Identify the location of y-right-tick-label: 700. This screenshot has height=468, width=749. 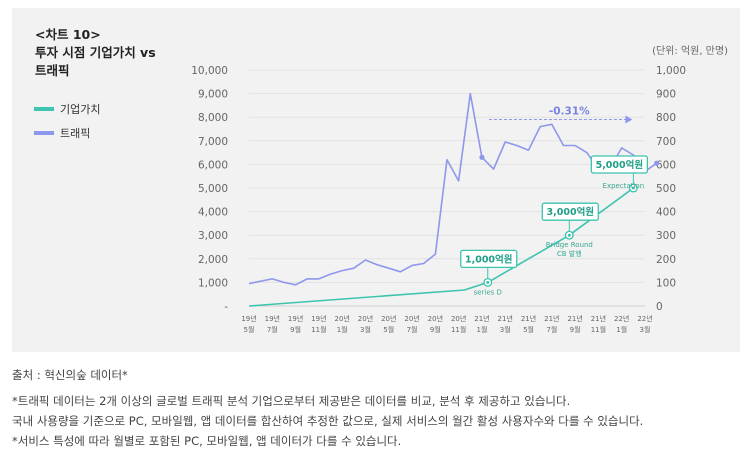
(666, 142).